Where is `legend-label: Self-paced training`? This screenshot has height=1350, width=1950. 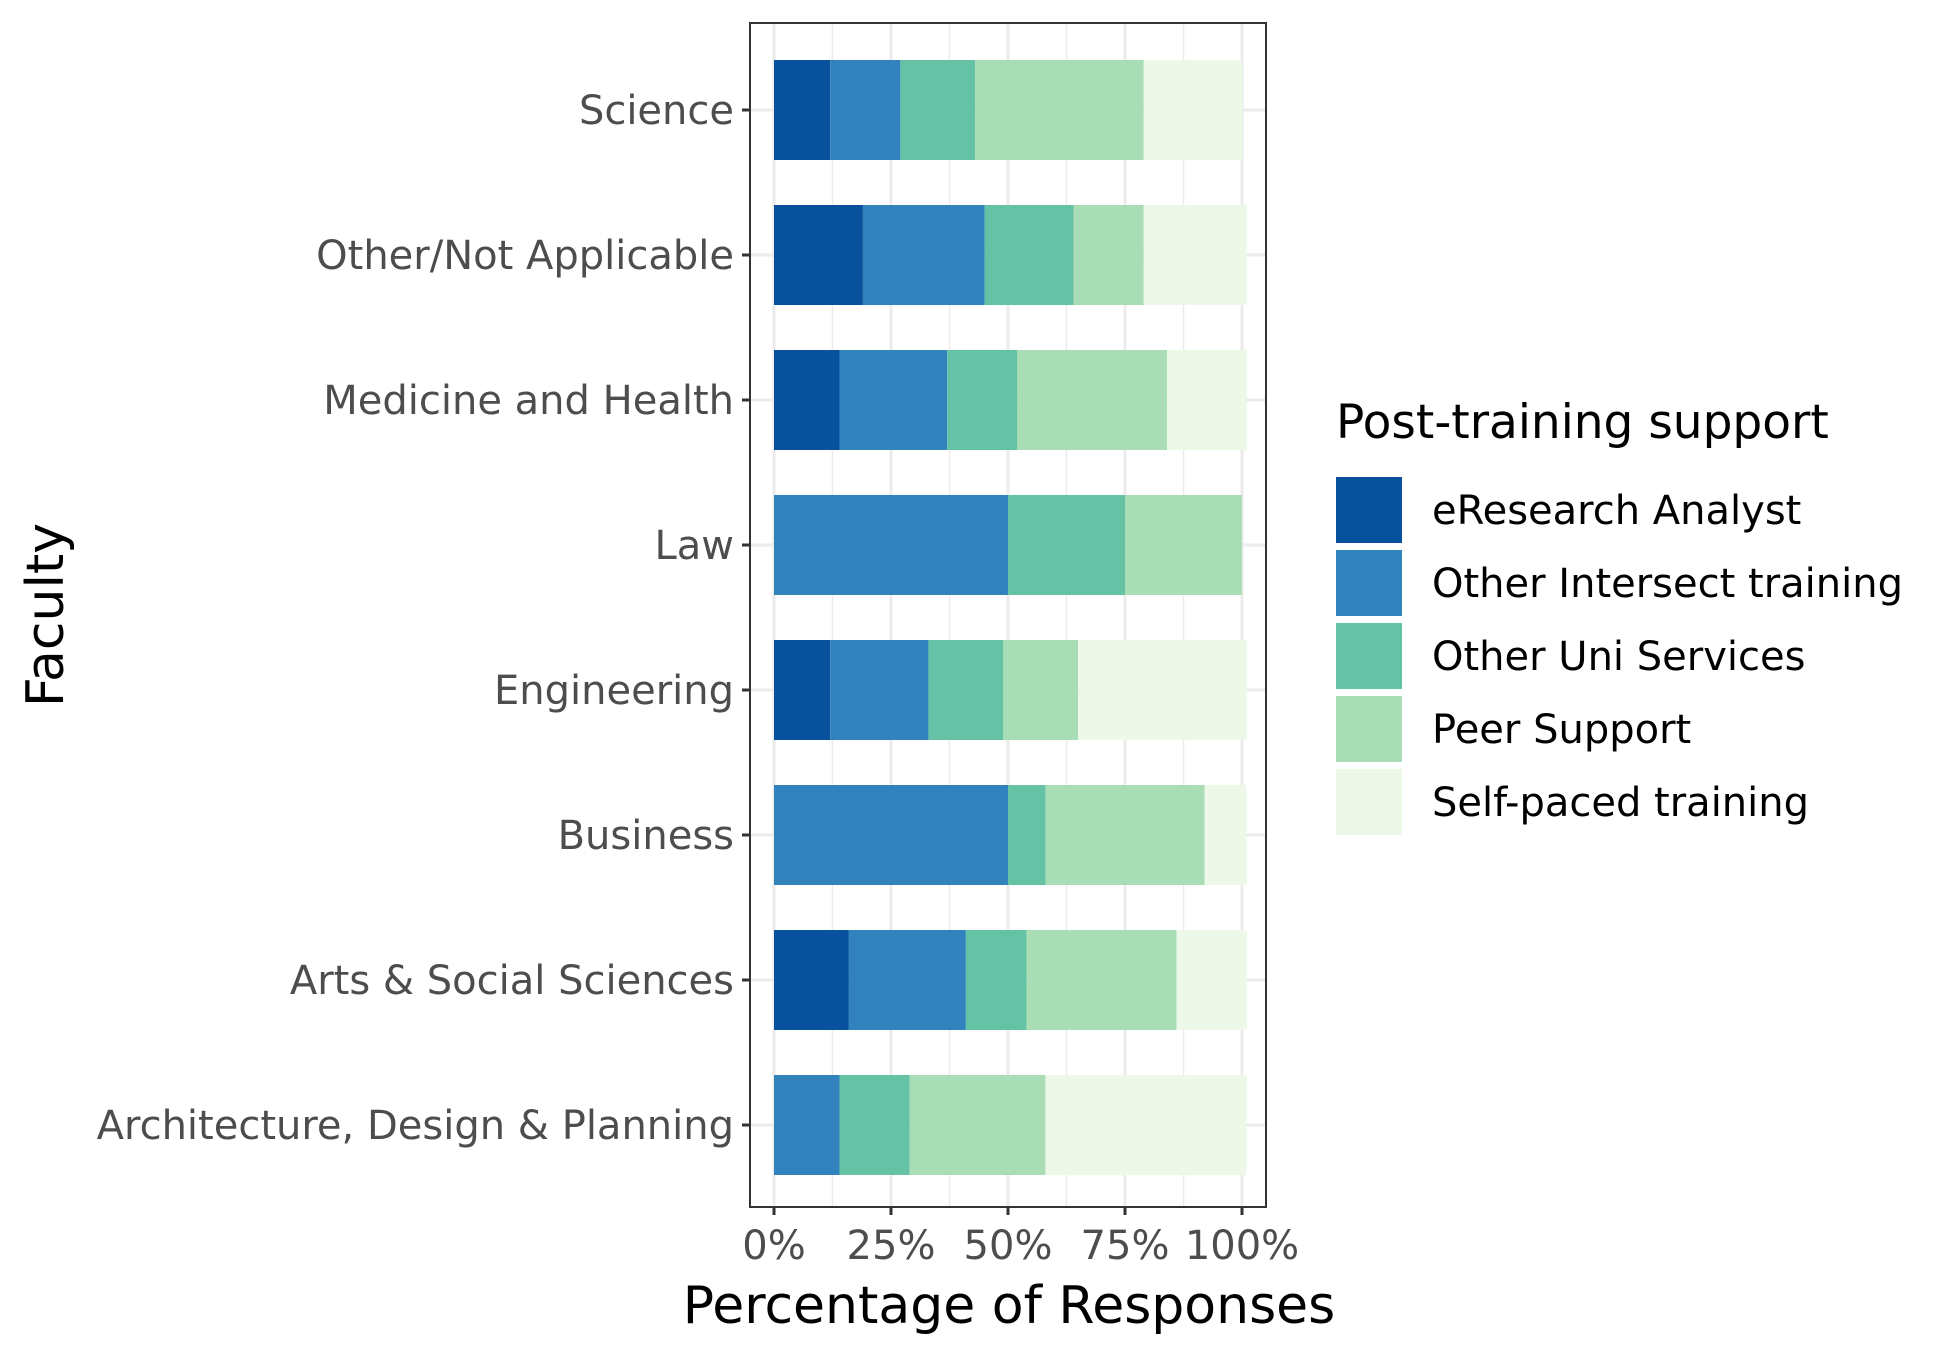 legend-label: Self-paced training is located at coordinates (1620, 803).